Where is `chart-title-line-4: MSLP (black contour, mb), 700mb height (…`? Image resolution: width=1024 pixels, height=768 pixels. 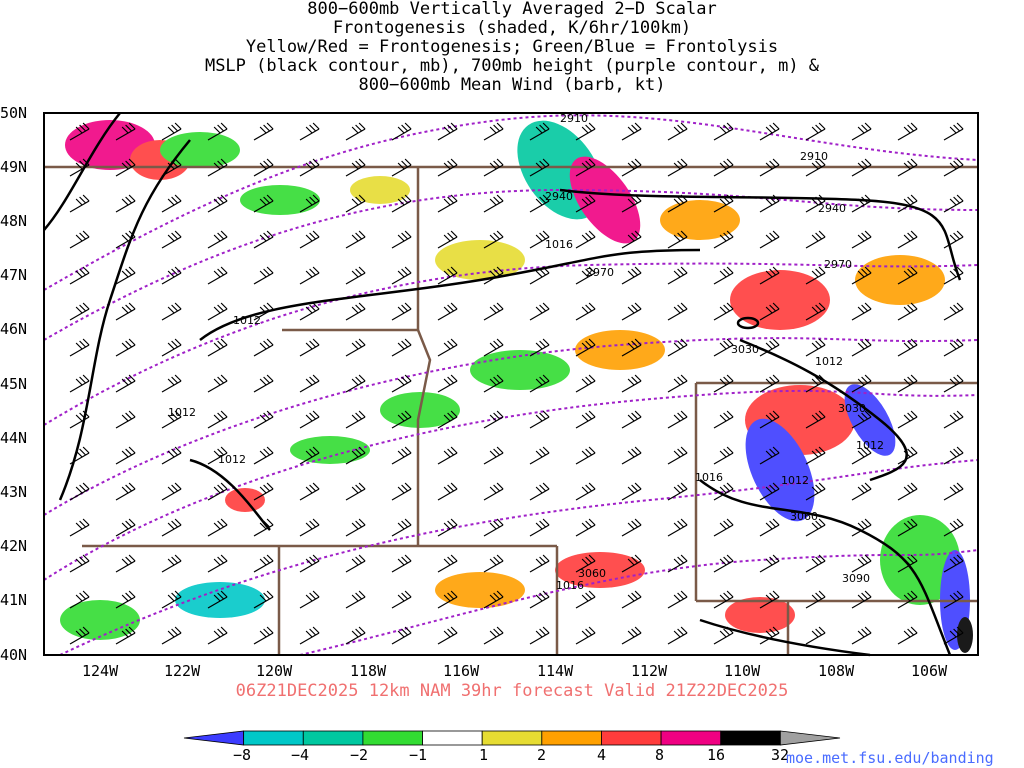 chart-title-line-4: MSLP (black contour, mb), 700mb height (… is located at coordinates (512, 66).